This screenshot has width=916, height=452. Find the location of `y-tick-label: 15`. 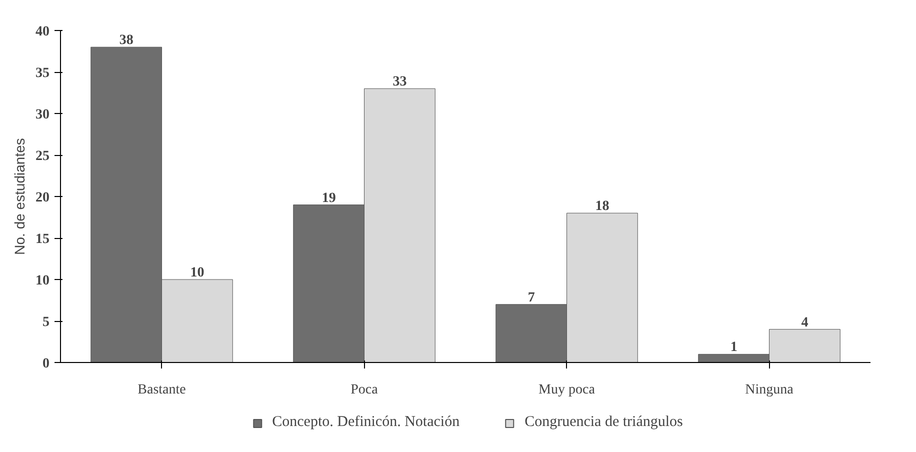

y-tick-label: 15 is located at coordinates (43, 239).